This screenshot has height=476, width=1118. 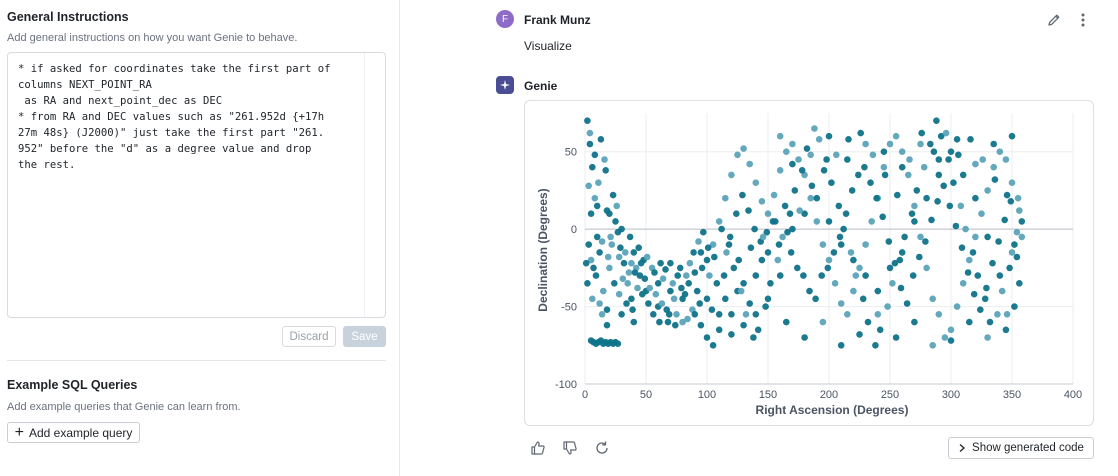 What do you see at coordinates (505, 85) in the screenshot?
I see `sparkle-icon` at bounding box center [505, 85].